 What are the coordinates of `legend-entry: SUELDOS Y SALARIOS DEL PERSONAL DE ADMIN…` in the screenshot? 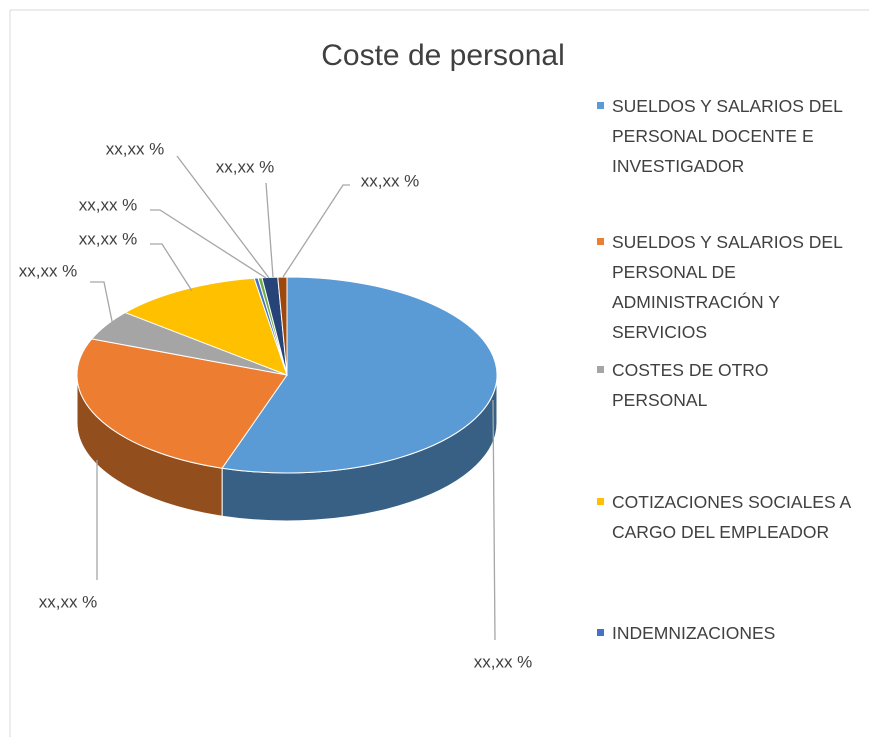 It's located at (724, 287).